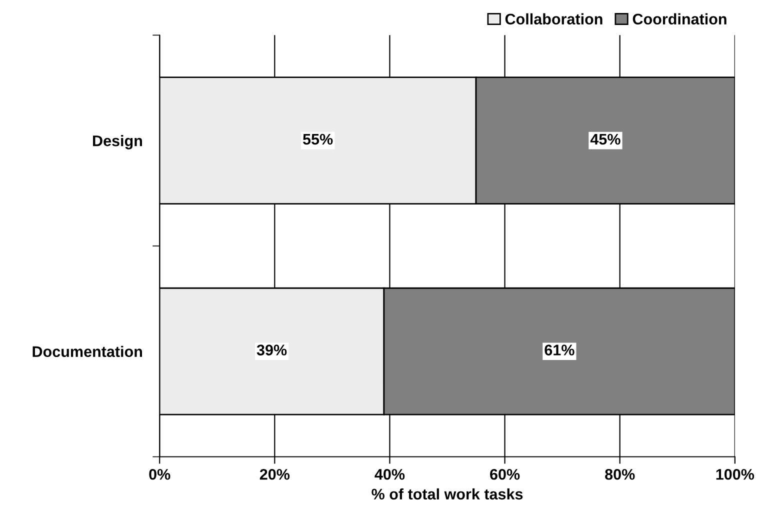 This screenshot has width=760, height=525. What do you see at coordinates (271, 350) in the screenshot?
I see `data-label: 39%` at bounding box center [271, 350].